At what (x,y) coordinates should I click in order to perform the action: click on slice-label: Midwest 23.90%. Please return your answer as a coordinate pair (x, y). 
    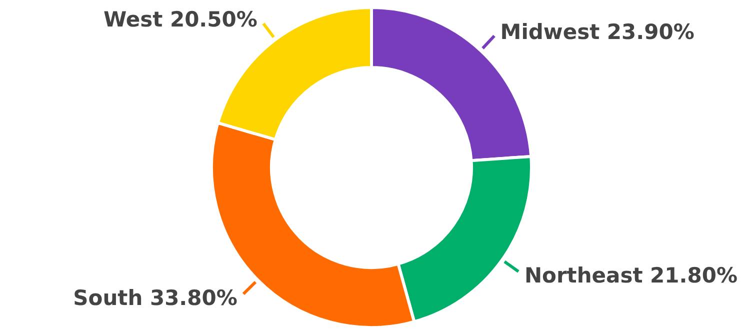
    Looking at the image, I should click on (597, 32).